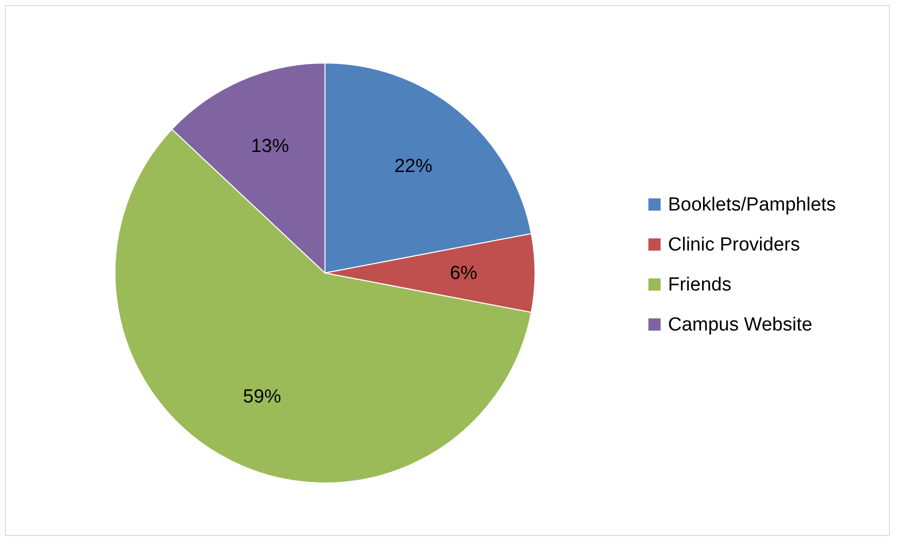  Describe the element at coordinates (734, 245) in the screenshot. I see `legend-label: Clinic Providers` at that location.